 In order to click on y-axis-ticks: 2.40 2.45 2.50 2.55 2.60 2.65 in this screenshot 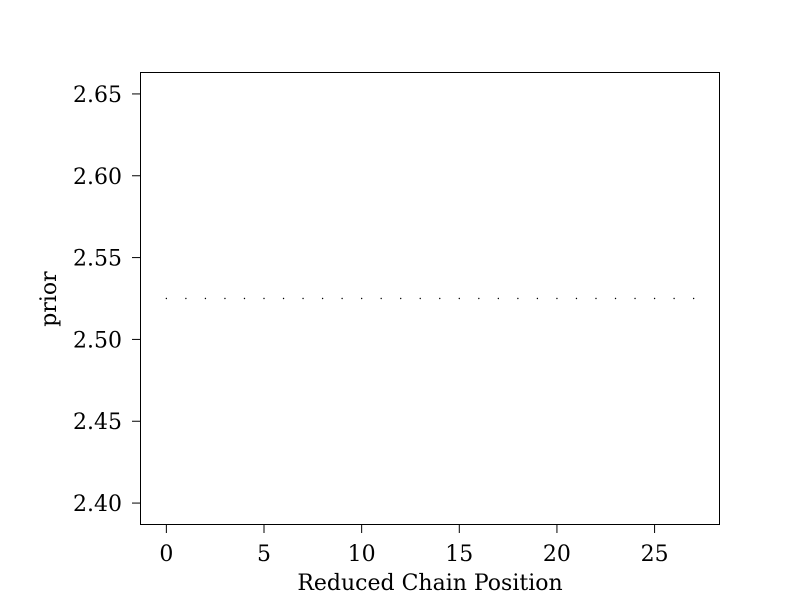, I will do `click(106, 300)`.